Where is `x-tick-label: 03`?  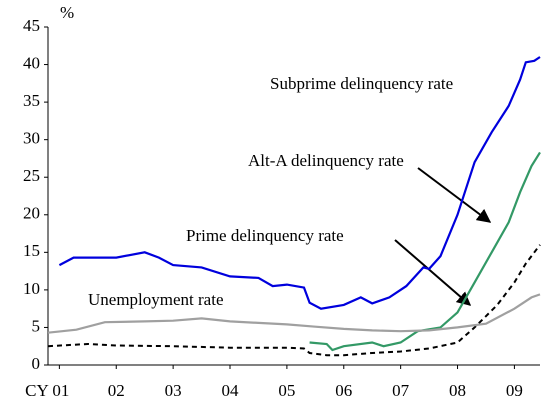 x-tick-label: 03 is located at coordinates (173, 390).